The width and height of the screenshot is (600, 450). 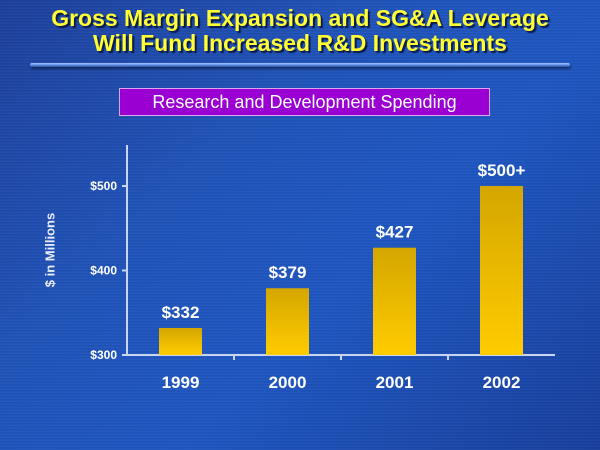 I want to click on data-label: $427, so click(x=395, y=232).